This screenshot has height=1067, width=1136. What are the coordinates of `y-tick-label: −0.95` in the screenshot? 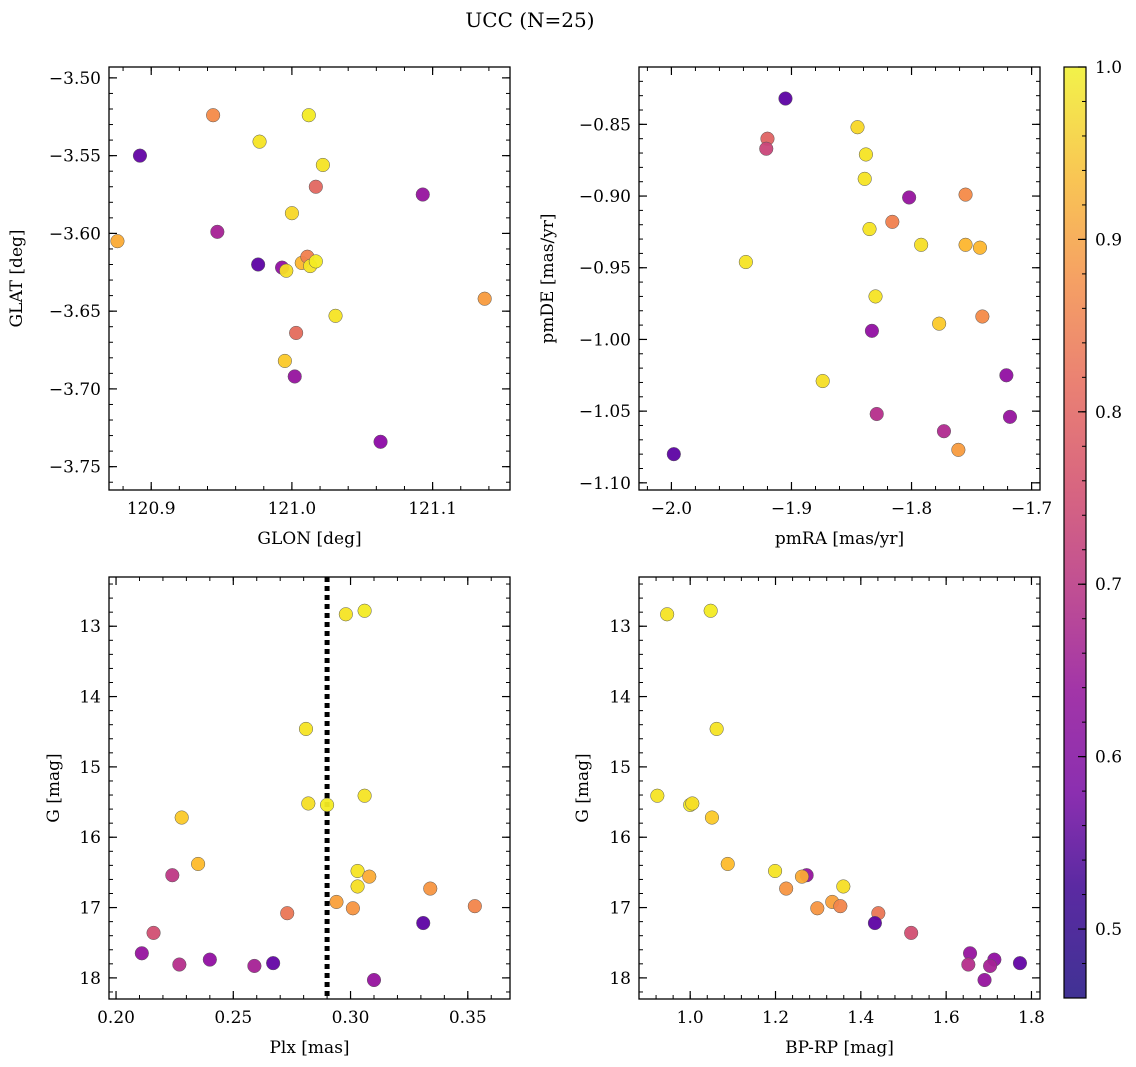 It's located at (605, 269).